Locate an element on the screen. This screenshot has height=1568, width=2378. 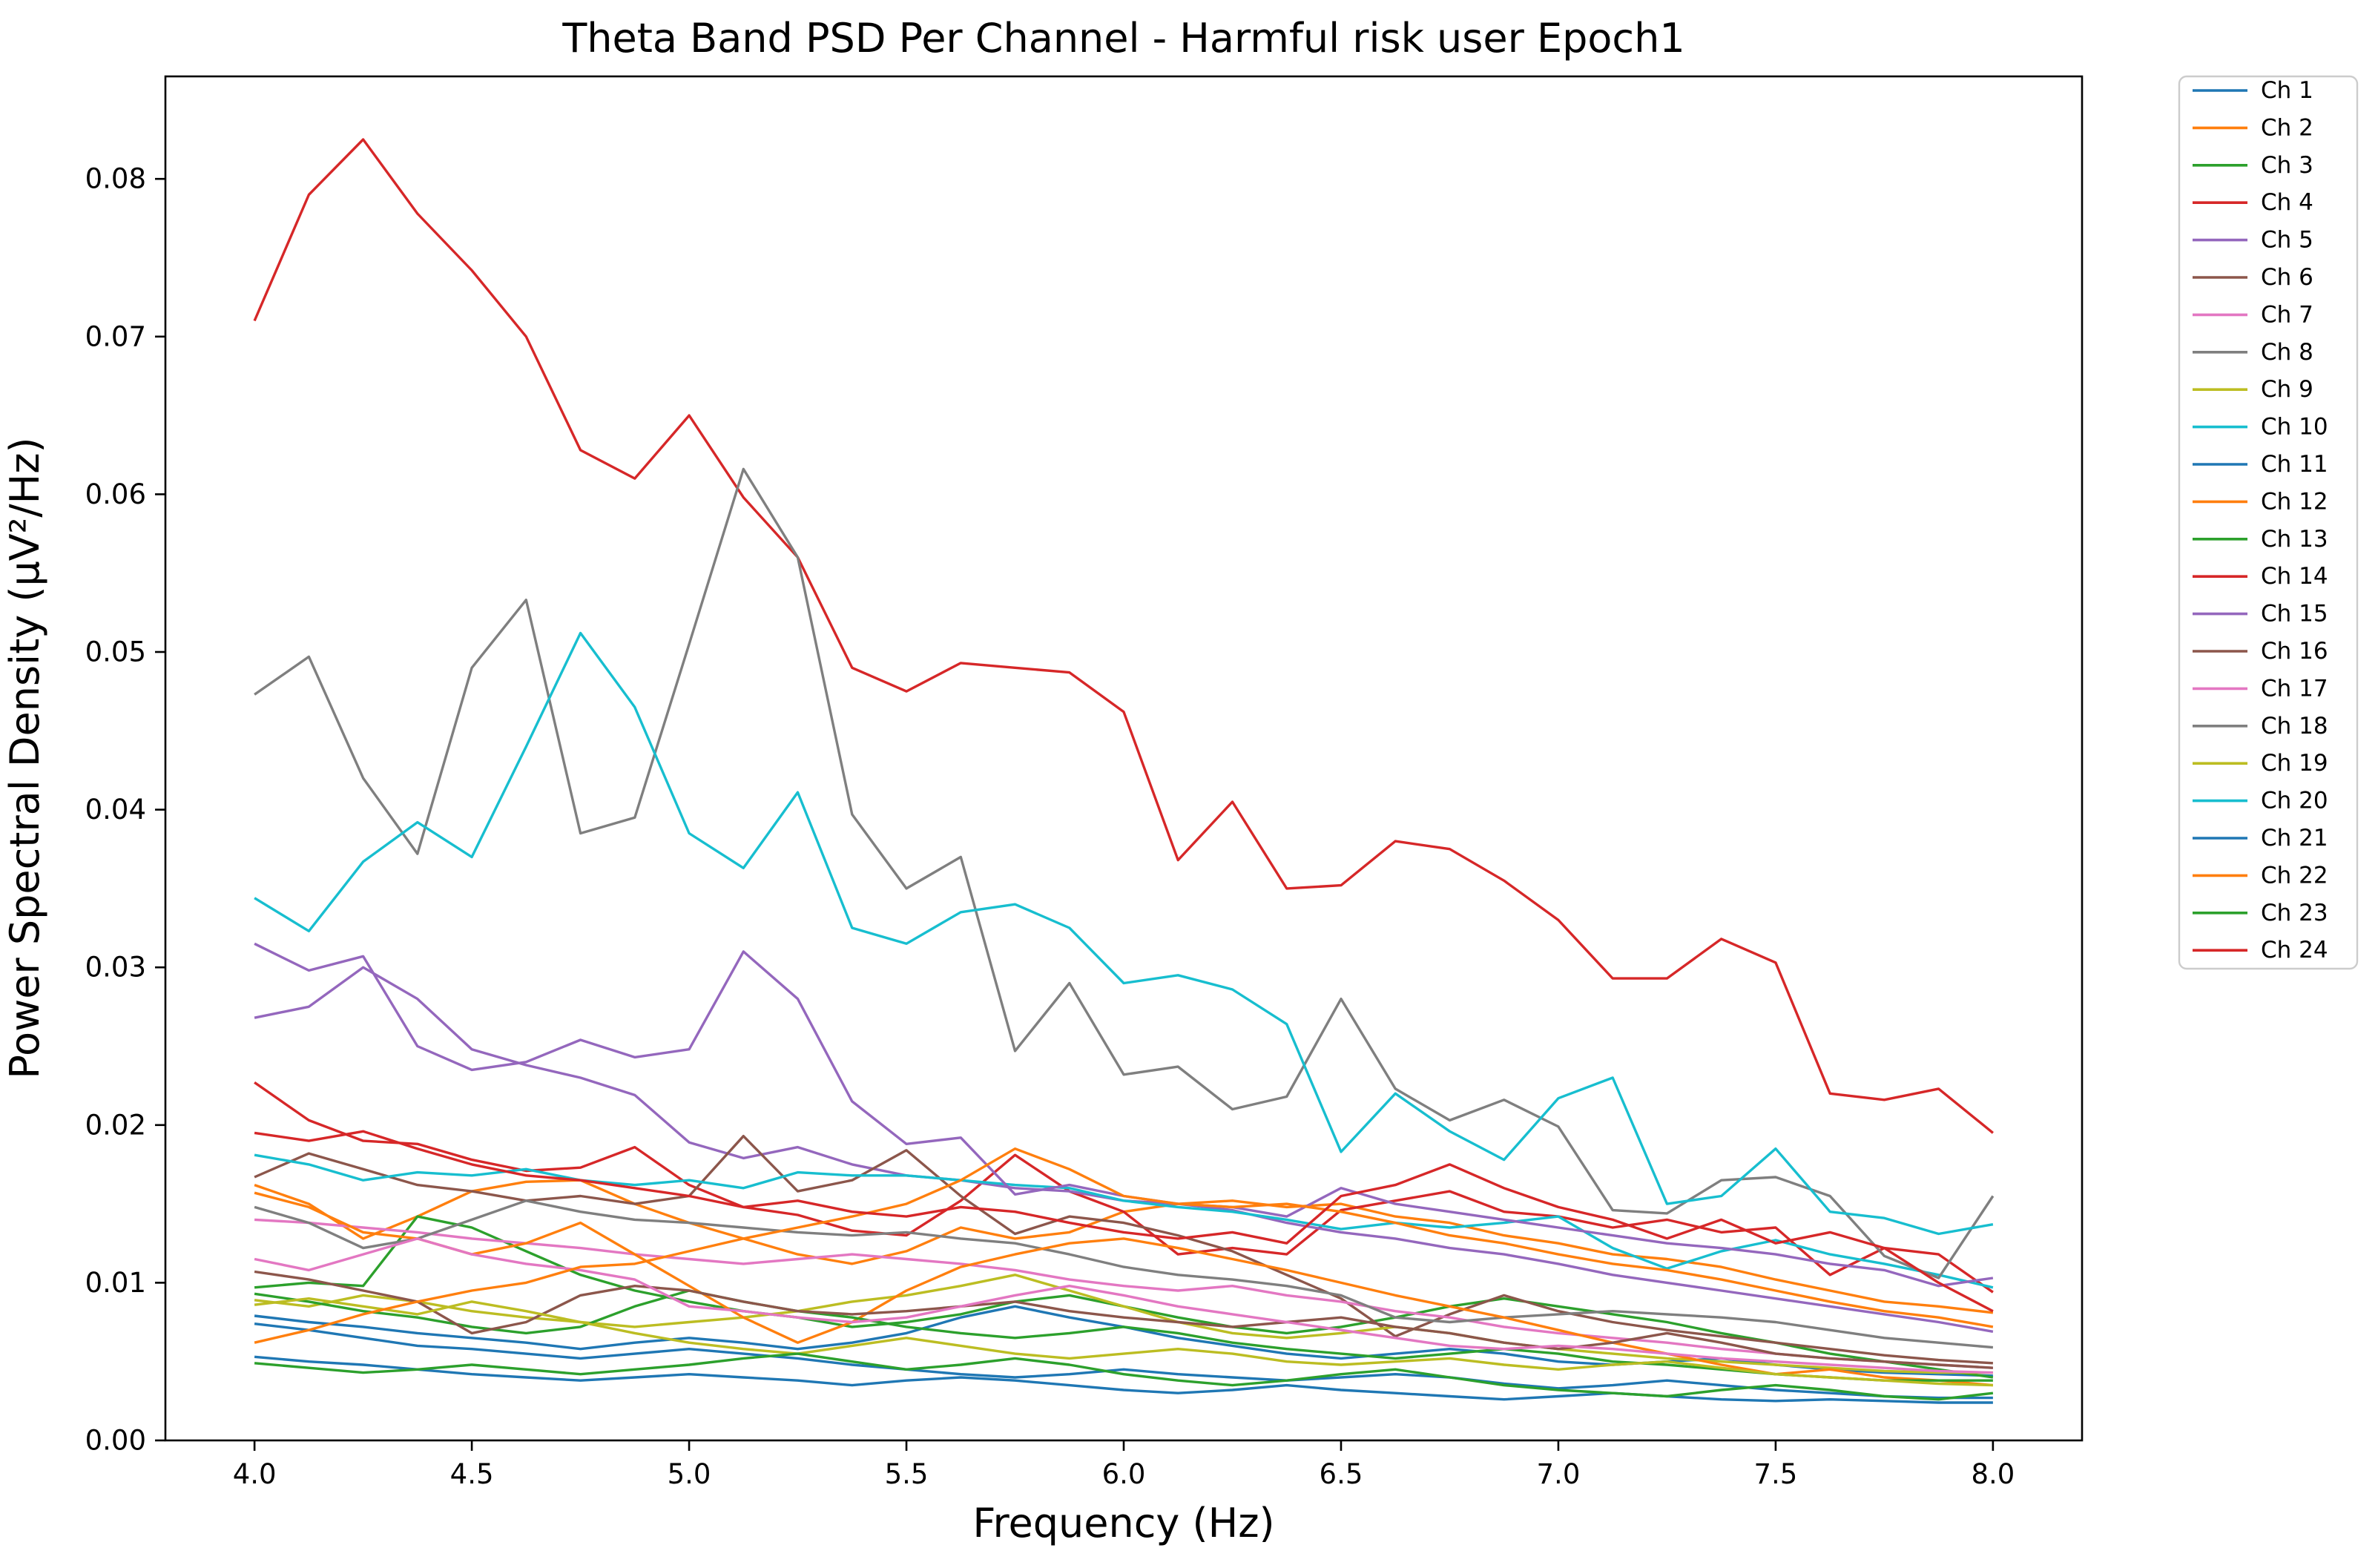
legend-item-label: Ch 6 is located at coordinates (2287, 278).